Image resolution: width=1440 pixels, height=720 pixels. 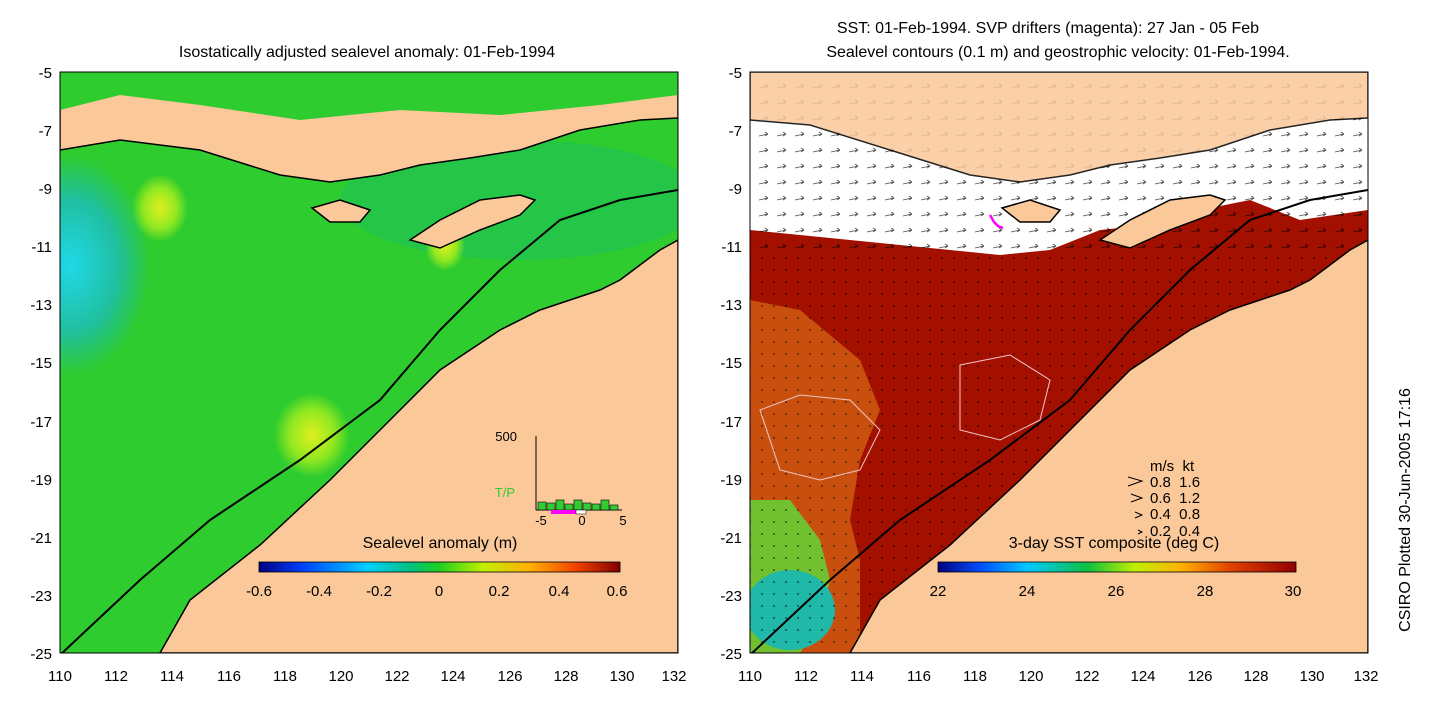 I want to click on right-y-tick: -13, so click(x=731, y=305).